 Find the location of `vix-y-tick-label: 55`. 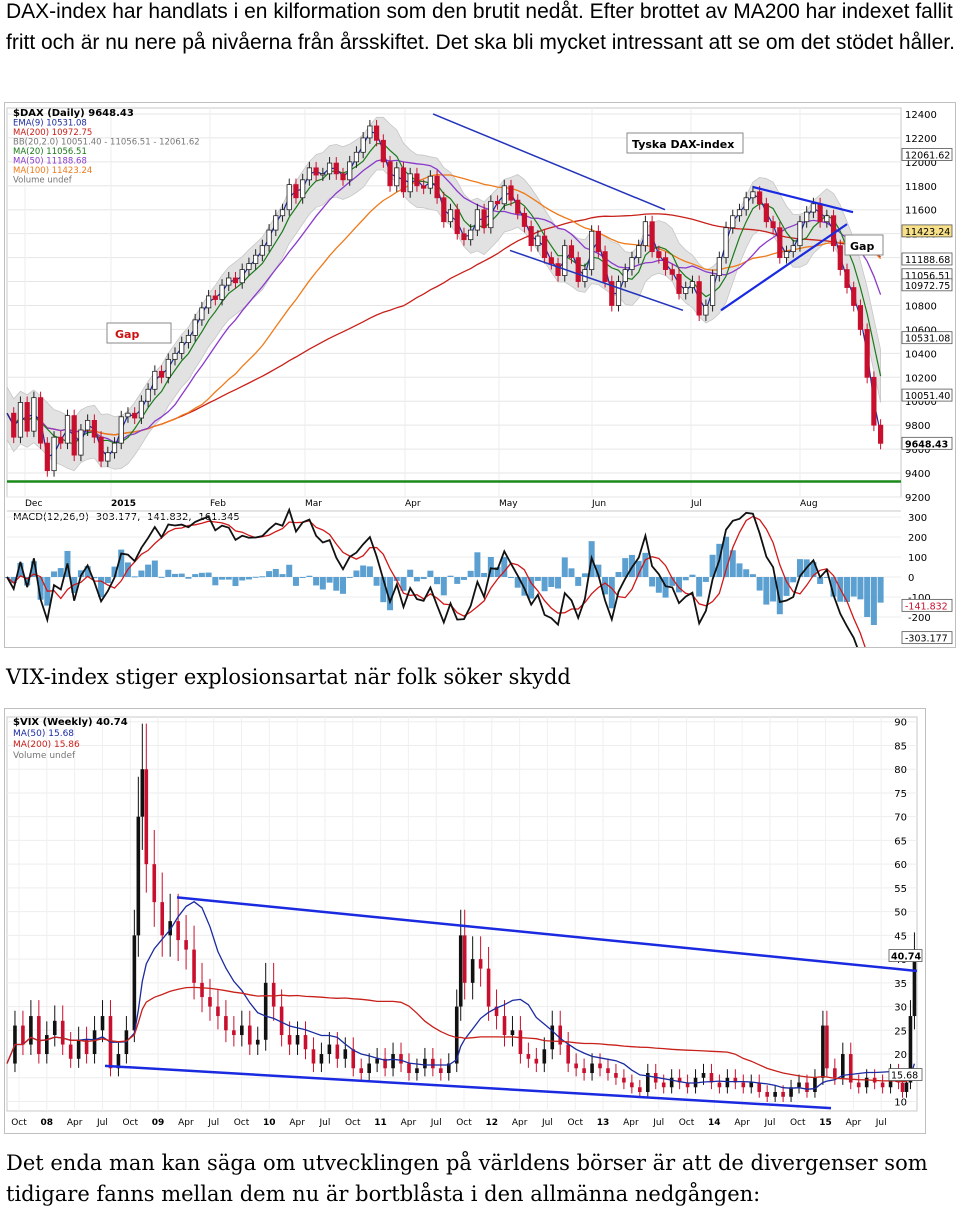

vix-y-tick-label: 55 is located at coordinates (900, 889).